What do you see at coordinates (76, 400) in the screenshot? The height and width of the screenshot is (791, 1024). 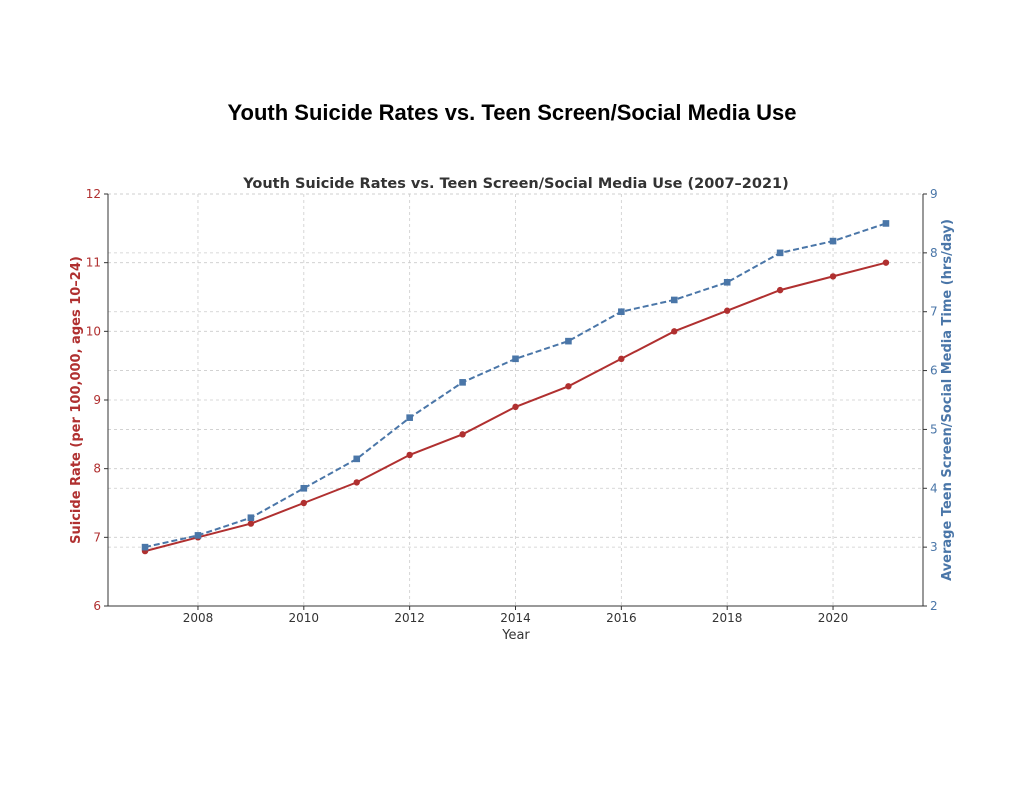 I see `left-axis-label: Suicide Rate (per 100,000, ages 10–24)` at bounding box center [76, 400].